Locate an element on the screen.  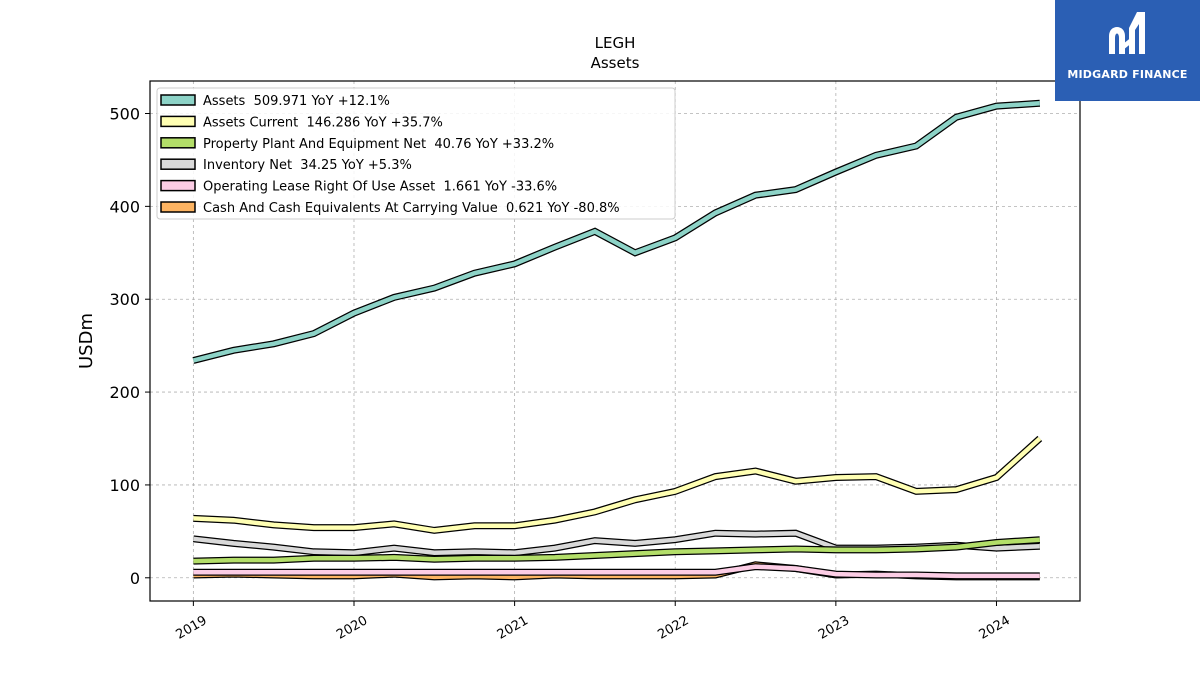
series-outline is located at coordinates (618, 484).